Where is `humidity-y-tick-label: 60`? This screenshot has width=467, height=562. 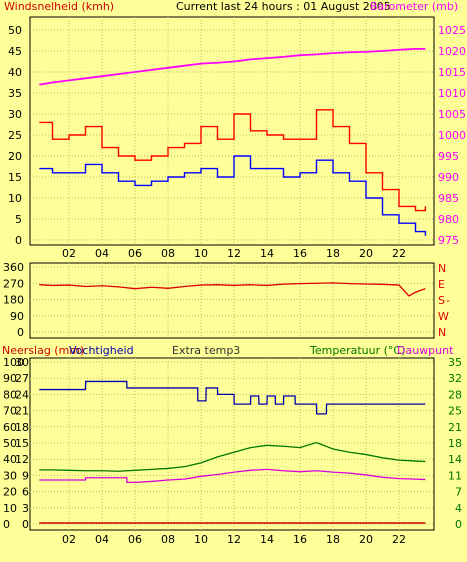
humidity-y-tick-label: 60 is located at coordinates (10, 427).